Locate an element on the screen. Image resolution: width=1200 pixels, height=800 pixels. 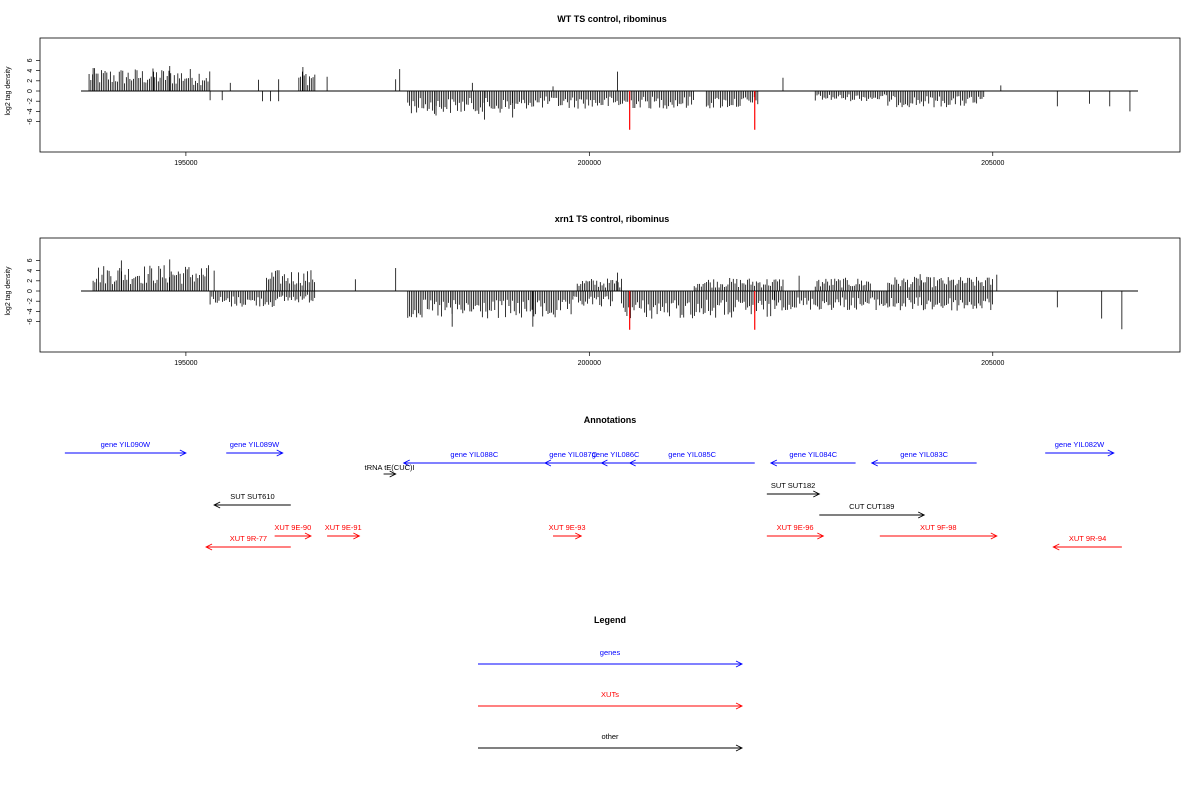
annotation-label: gene YIL082W is located at coordinates (1080, 444).